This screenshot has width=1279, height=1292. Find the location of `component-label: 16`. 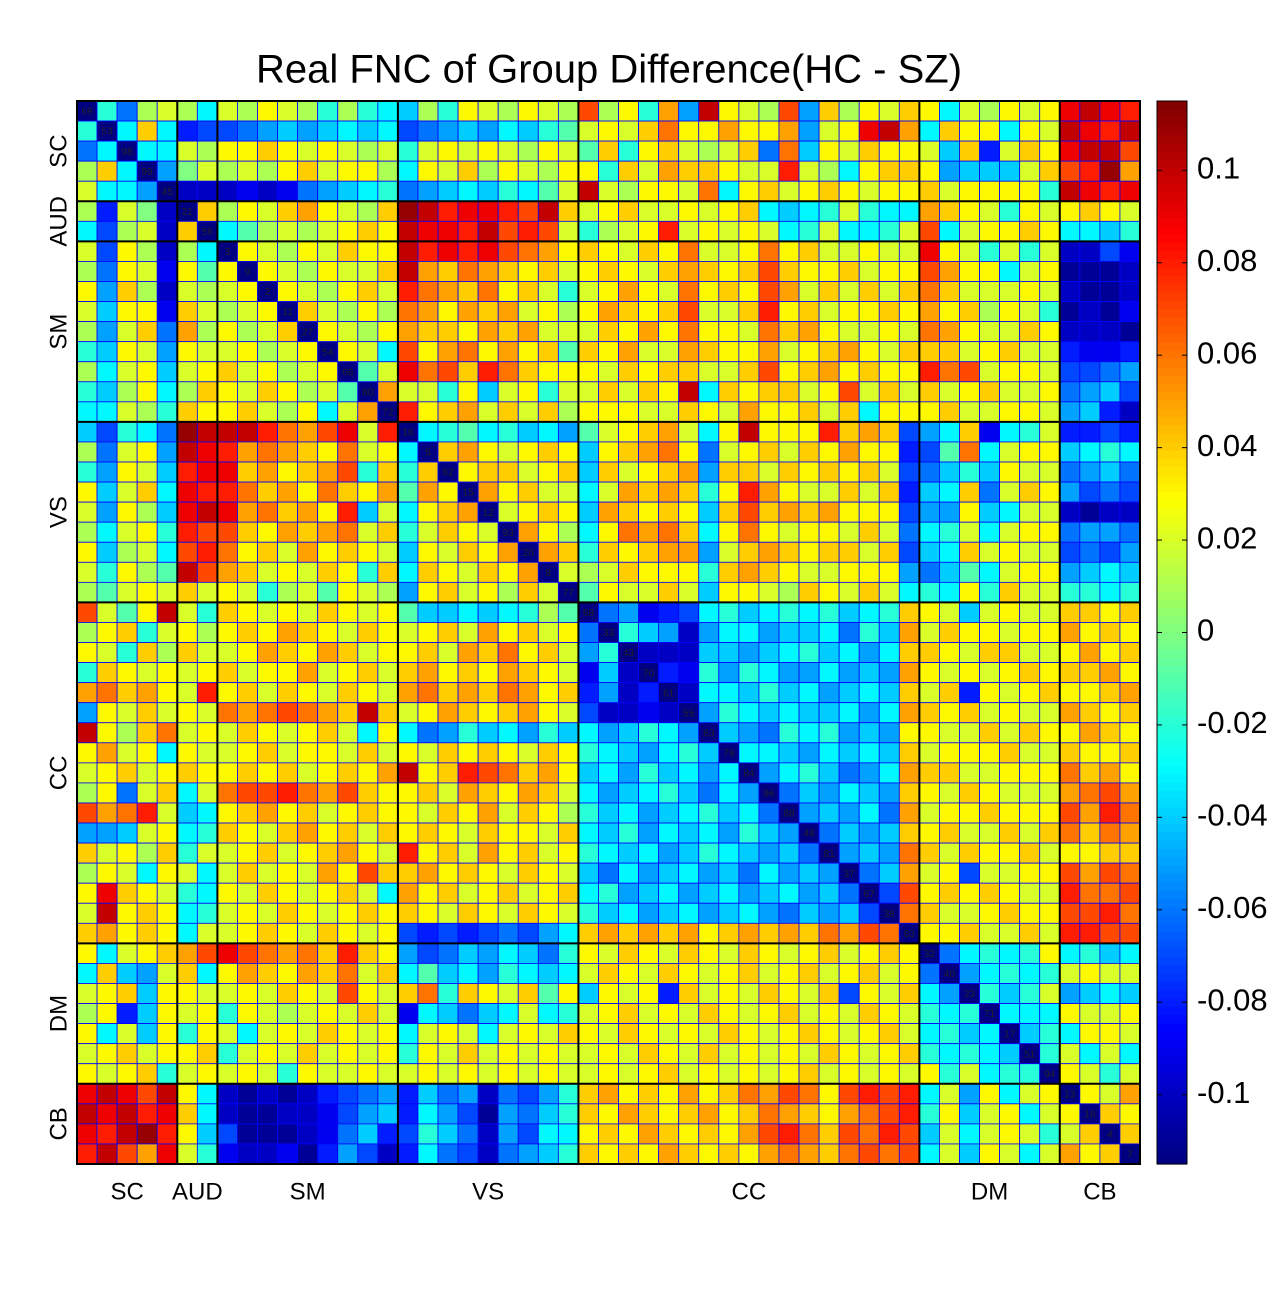

component-label: 16 is located at coordinates (408, 433).